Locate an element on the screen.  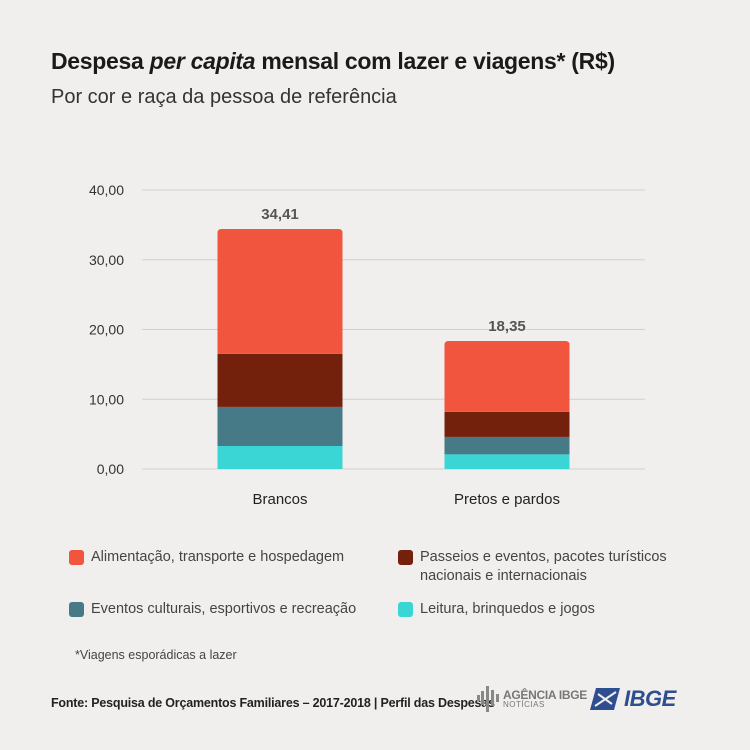
agencia-ibge-logo: AGÊNCIA IBGE NOTÍCIAS is located at coordinates (532, 699).